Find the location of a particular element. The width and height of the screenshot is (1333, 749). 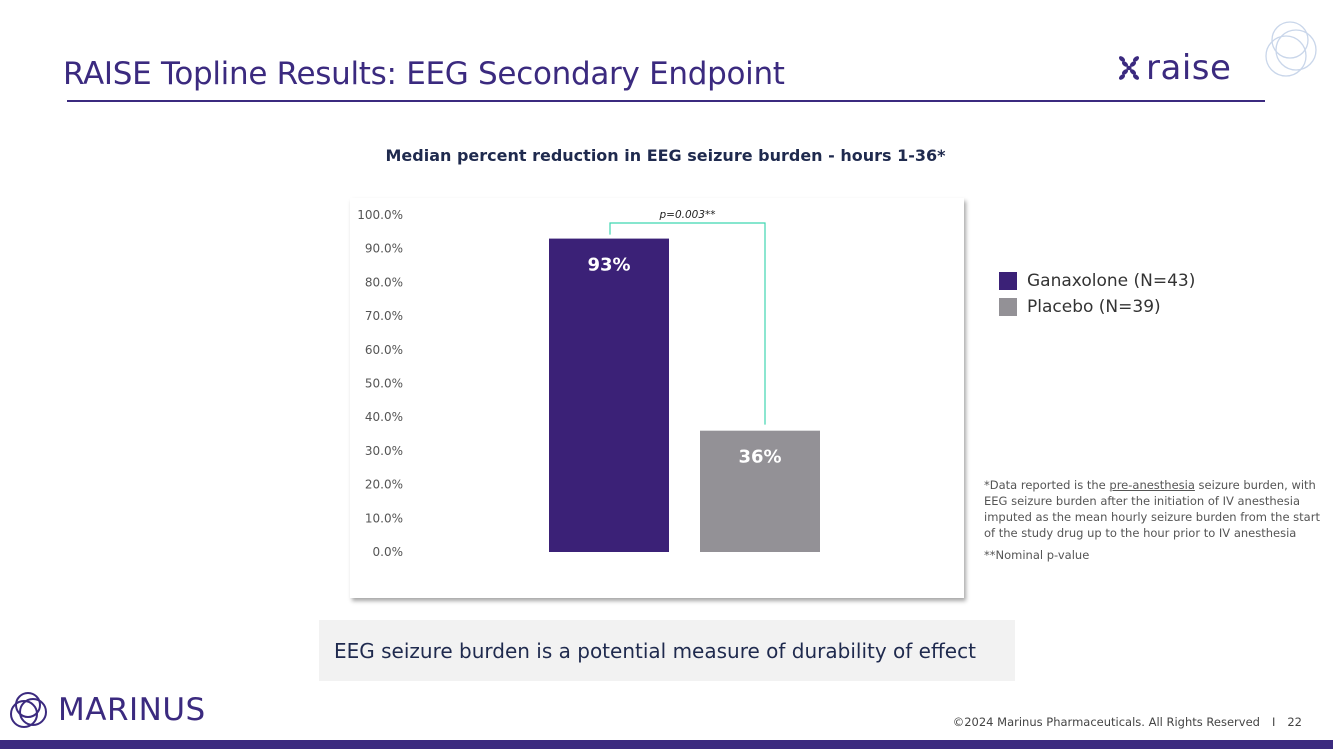

circles-decoration-icon is located at coordinates (1291, 49).